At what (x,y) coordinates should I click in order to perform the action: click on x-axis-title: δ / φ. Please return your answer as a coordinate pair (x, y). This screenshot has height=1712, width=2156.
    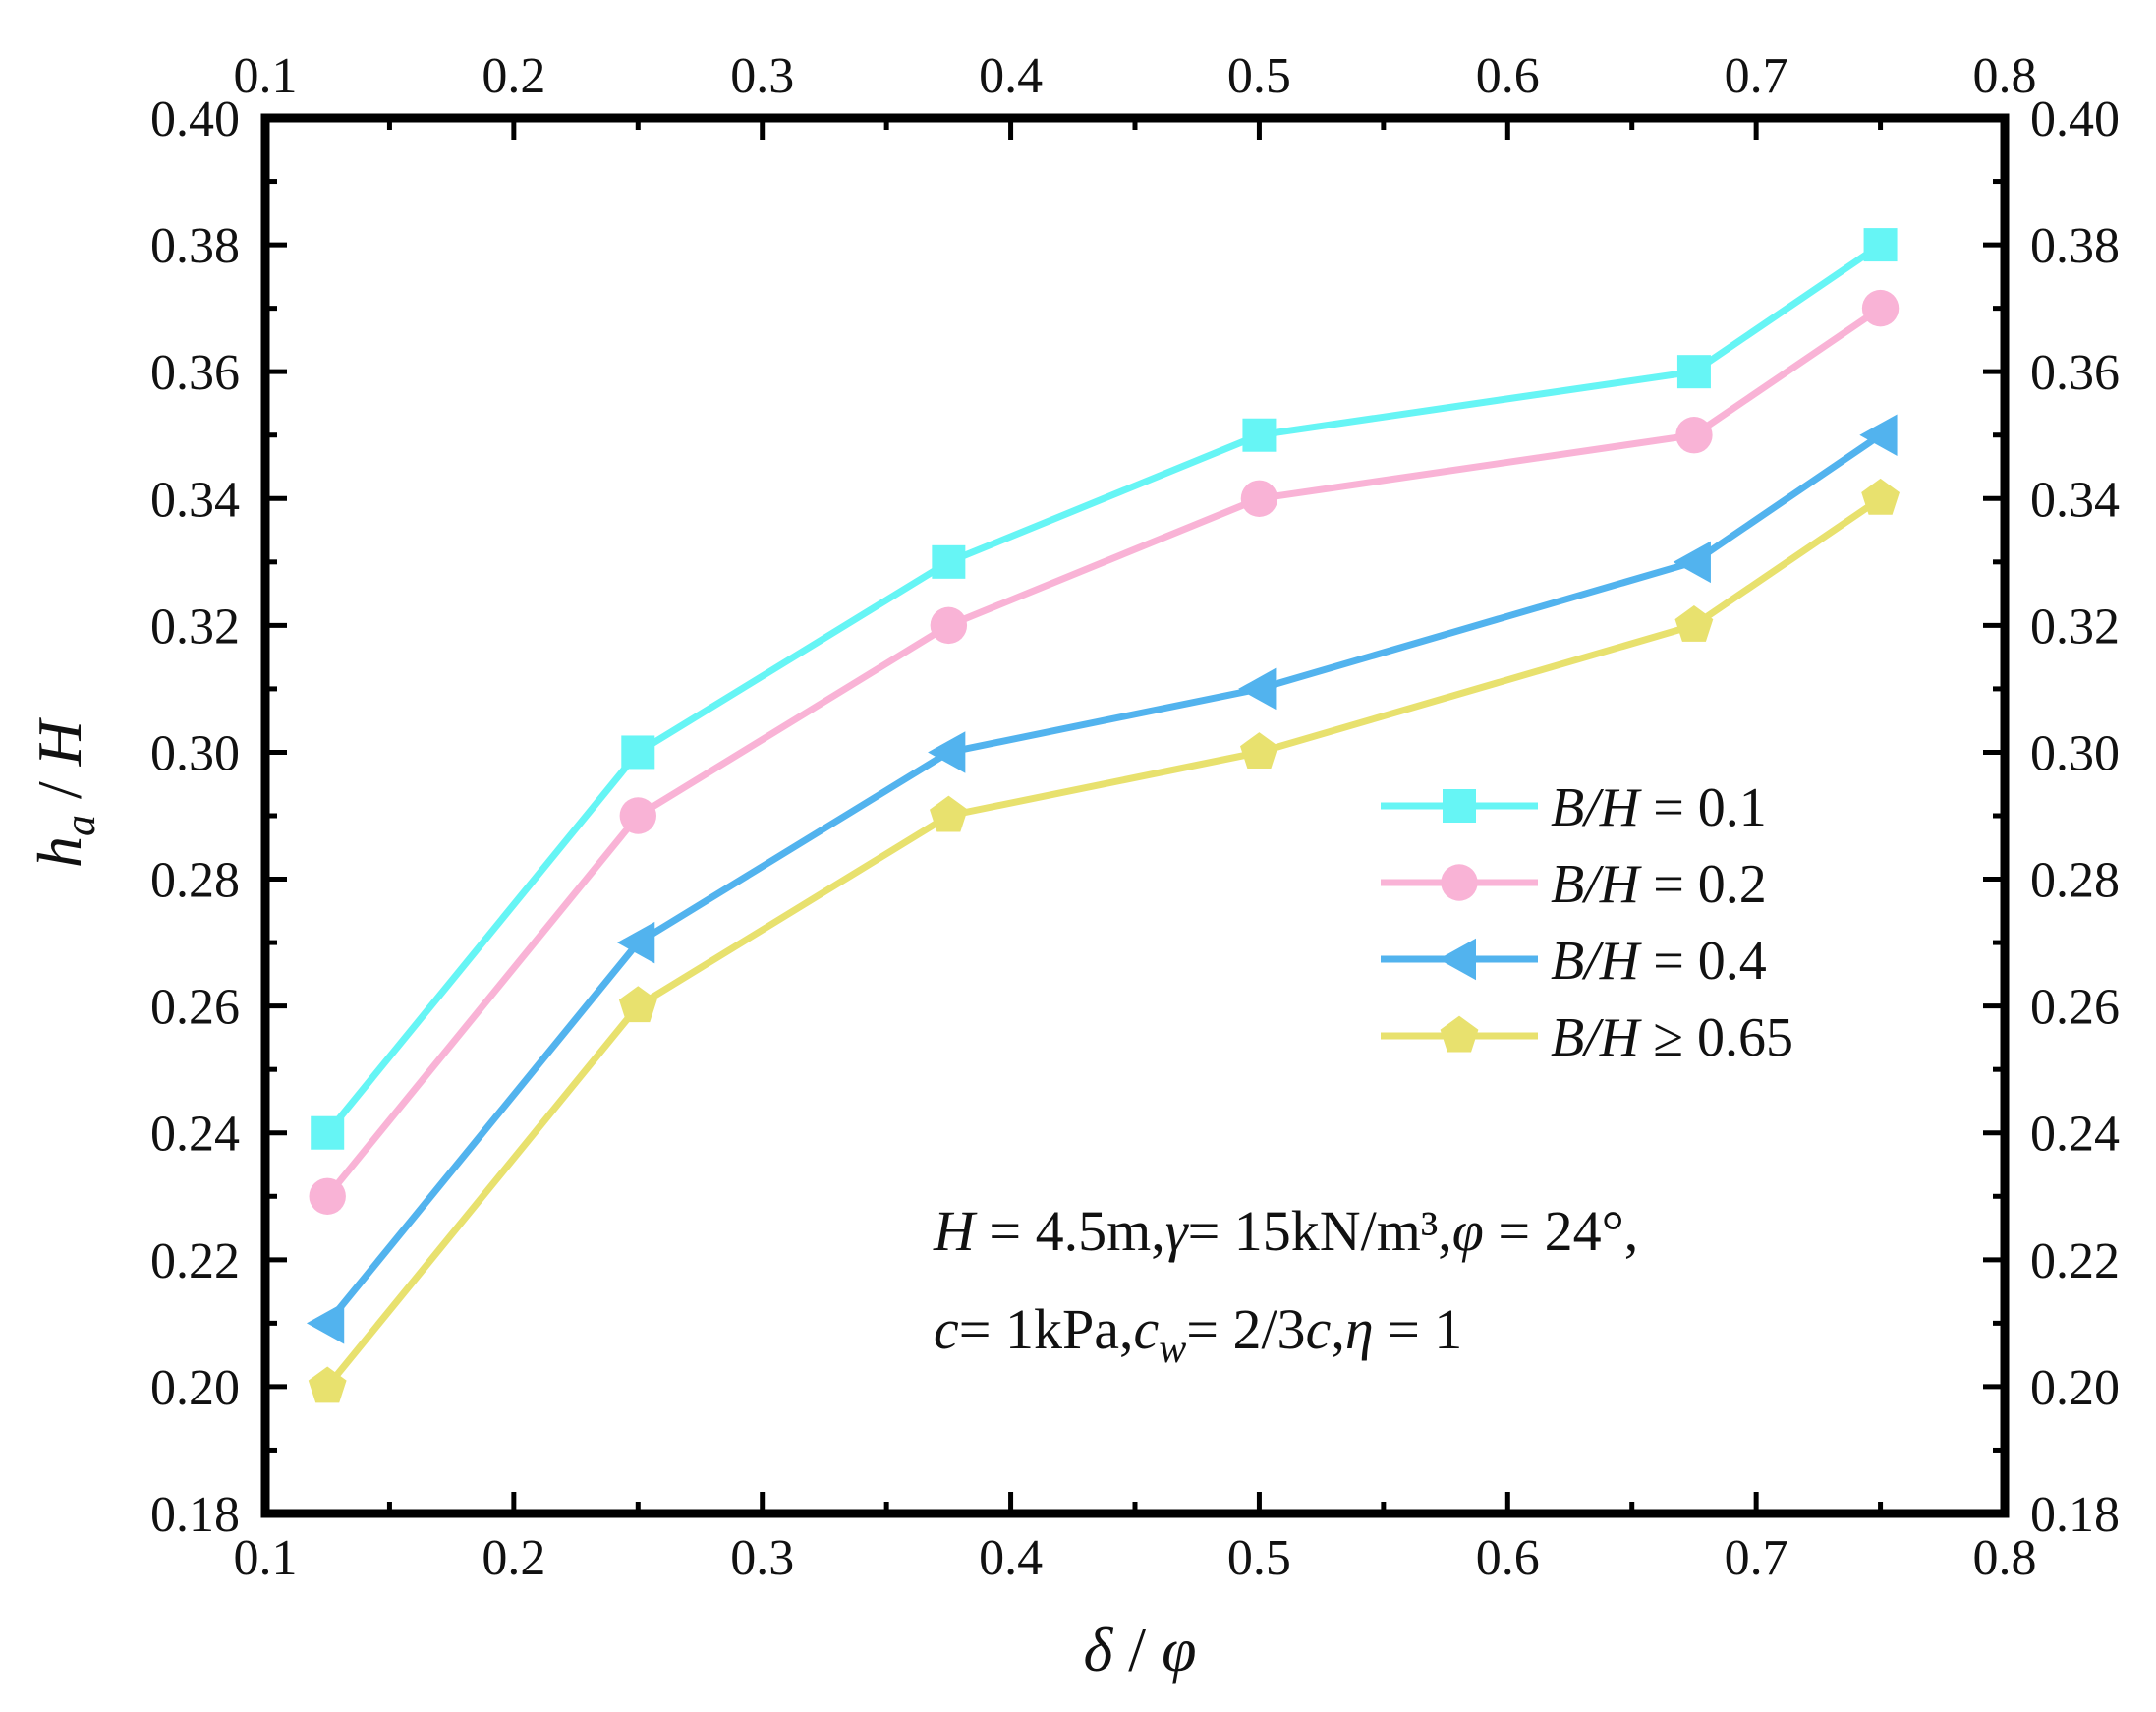
    Looking at the image, I should click on (1140, 1649).